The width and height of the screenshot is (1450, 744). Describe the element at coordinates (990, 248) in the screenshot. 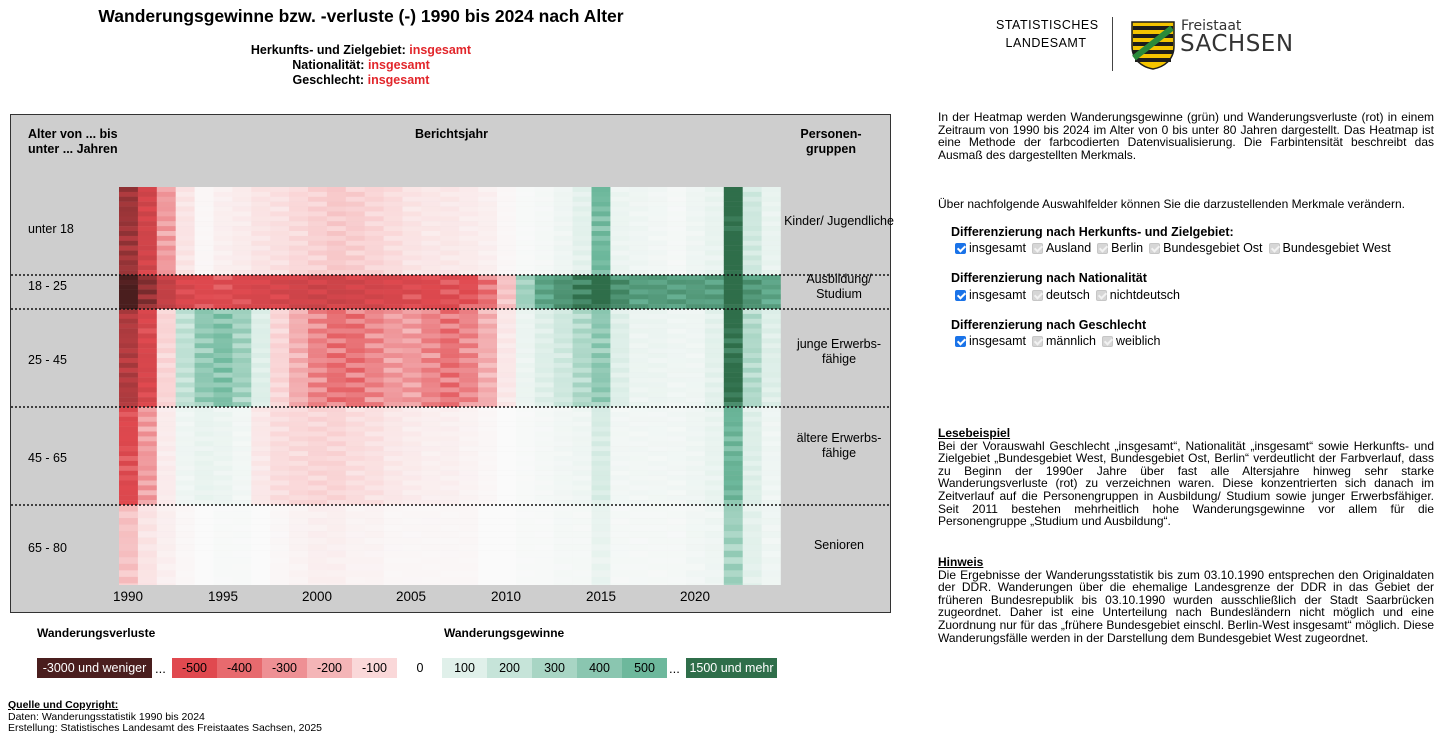

I see `option-herkunft-insgesamt: insgesamt` at that location.